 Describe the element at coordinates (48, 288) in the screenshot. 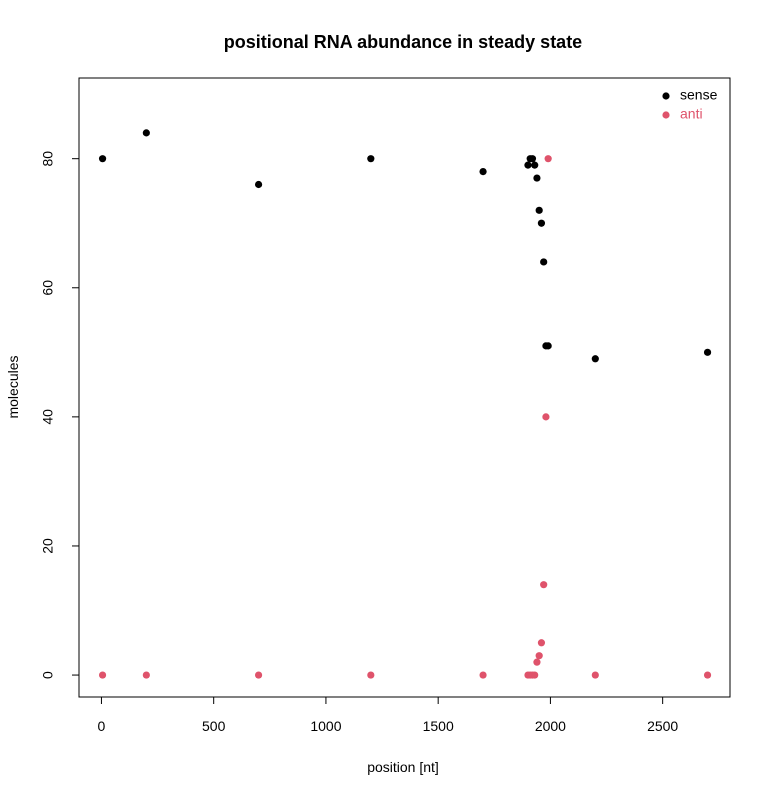

I see `y-tick-label: 60` at that location.